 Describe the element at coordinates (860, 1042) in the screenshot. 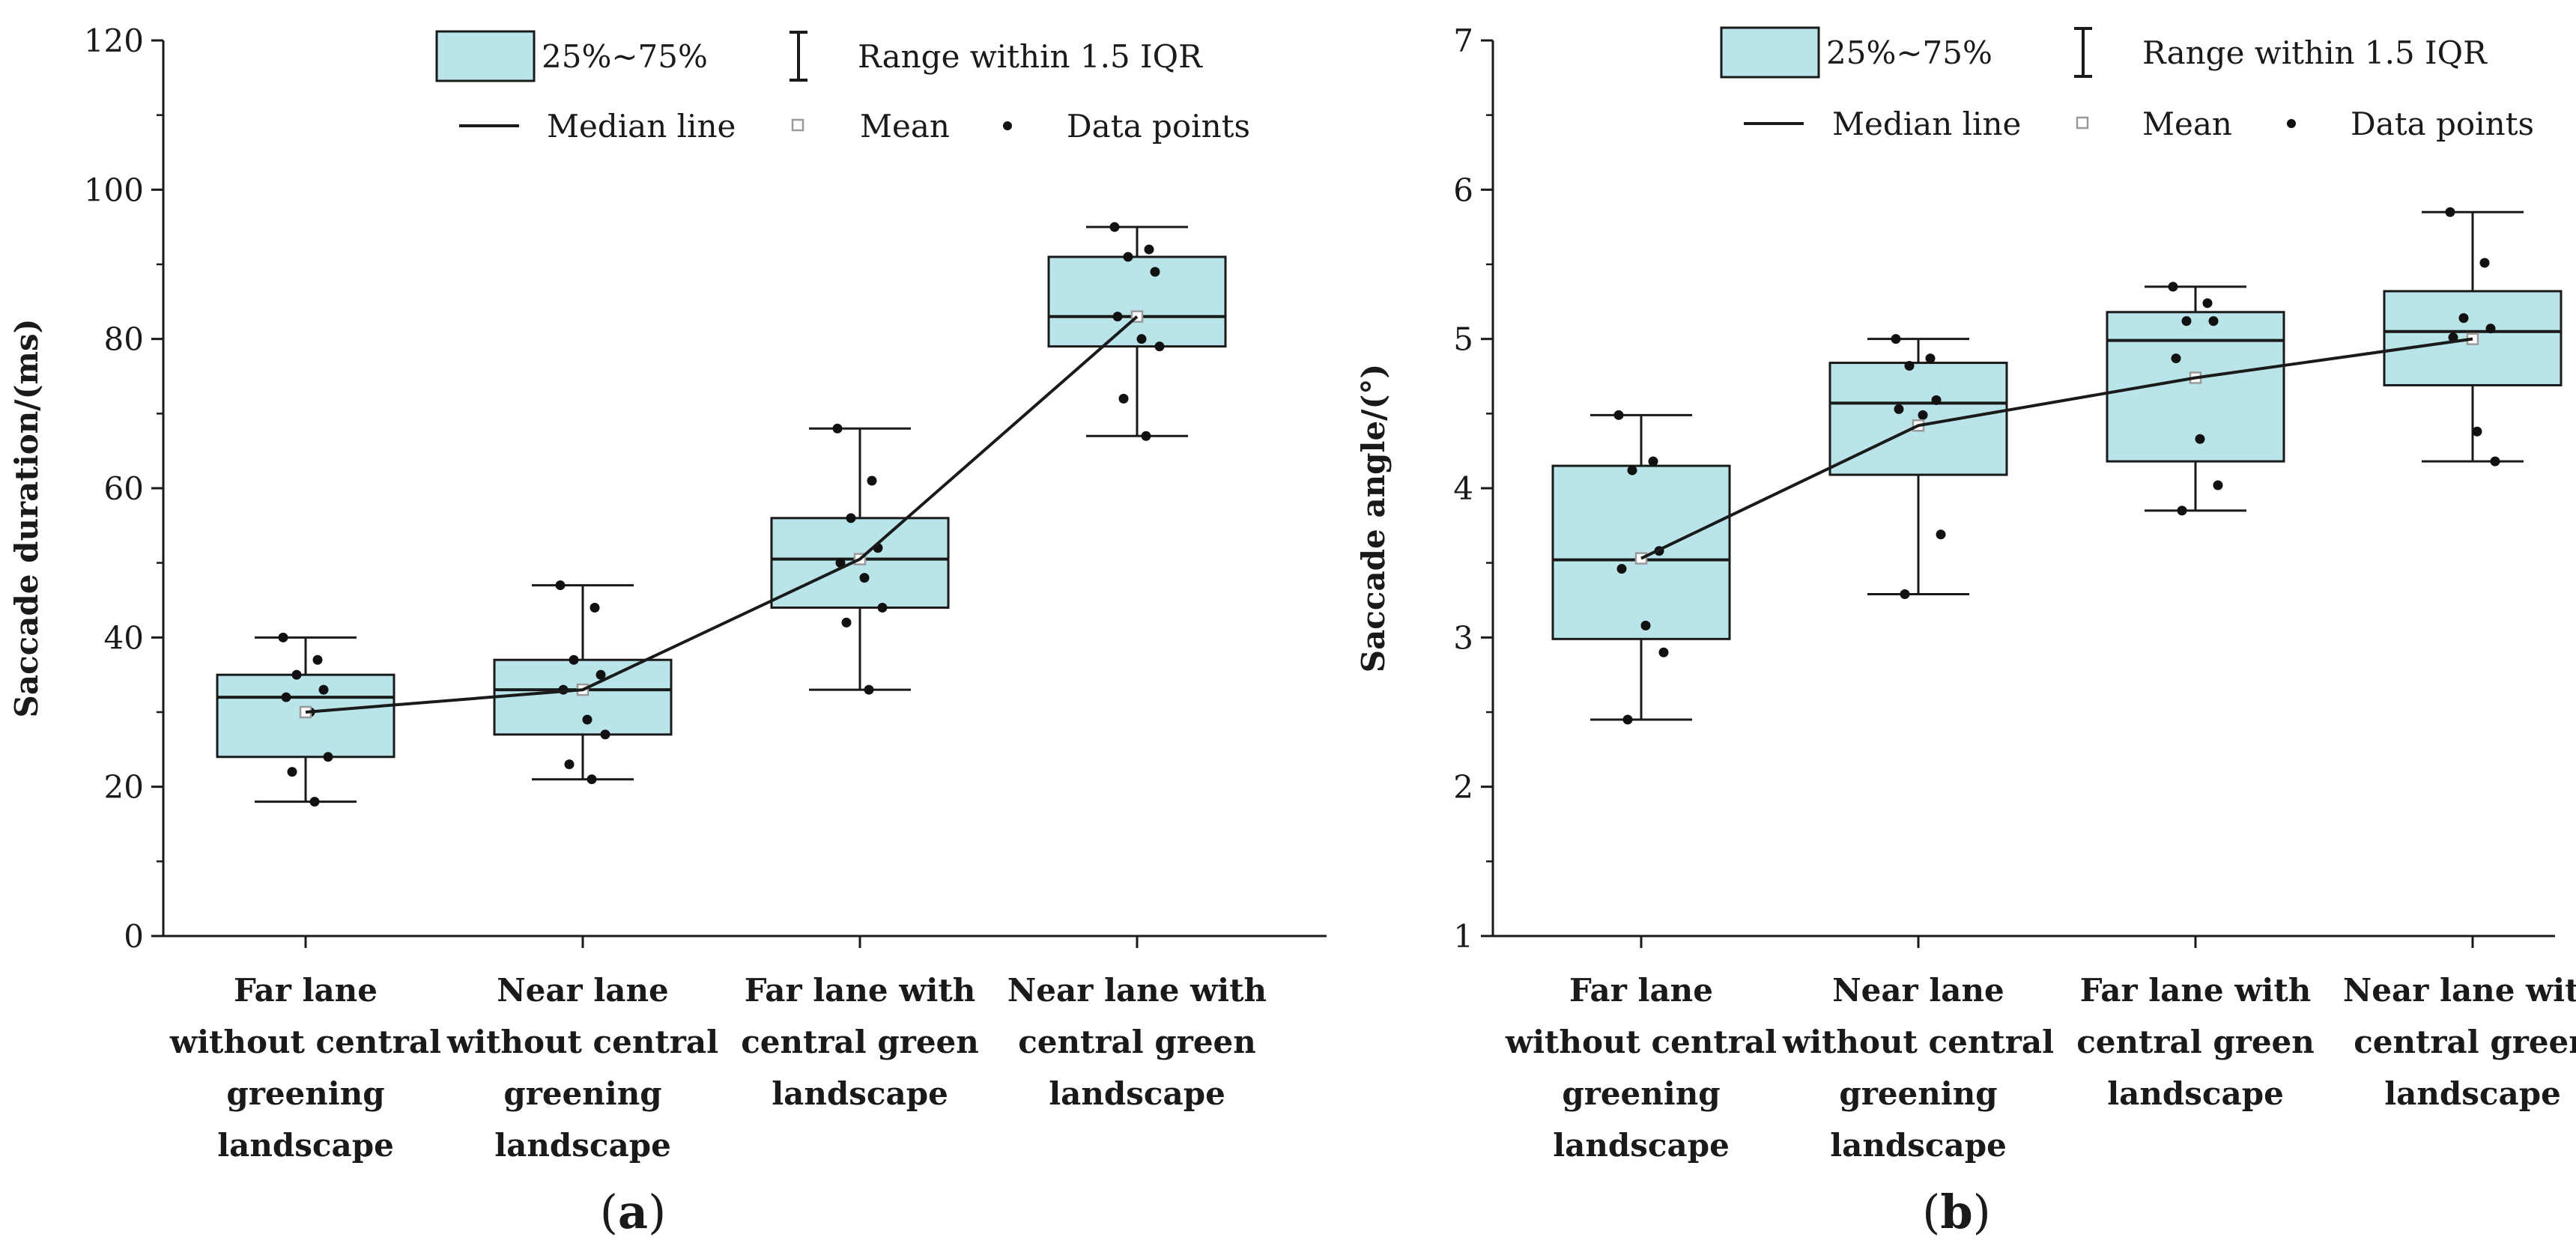

I see `x-tick-label: Far lane with central green landscape` at that location.